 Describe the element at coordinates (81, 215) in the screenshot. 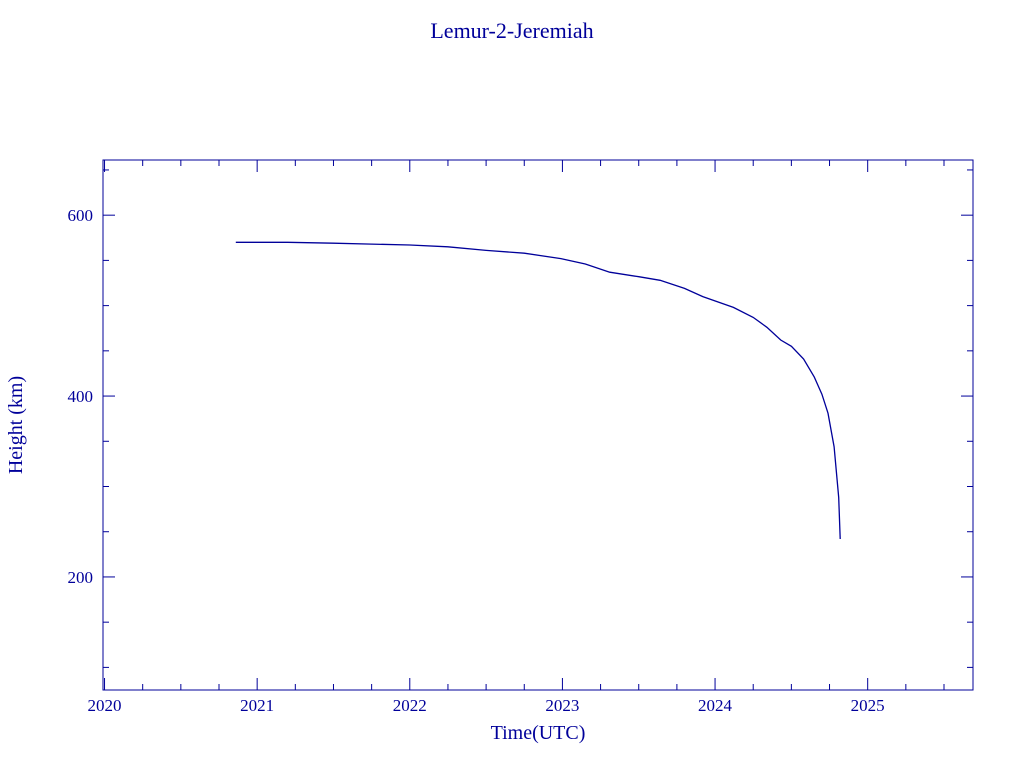

I see `y-tick-label: 600` at that location.